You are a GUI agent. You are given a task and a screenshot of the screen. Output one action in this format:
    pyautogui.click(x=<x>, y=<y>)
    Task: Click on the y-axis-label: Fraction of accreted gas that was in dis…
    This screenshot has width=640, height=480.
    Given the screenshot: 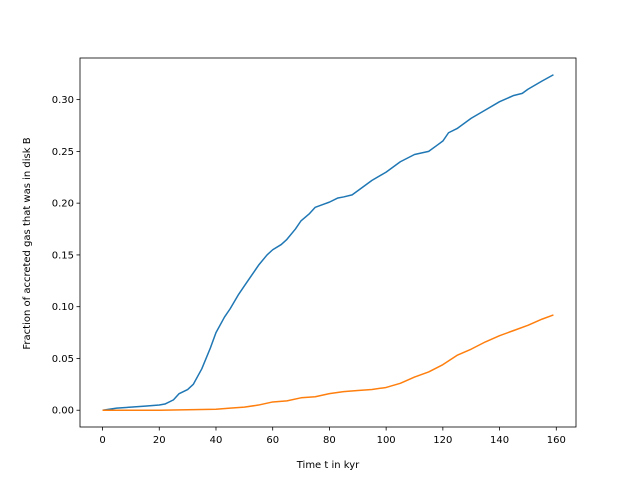 What is the action you would take?
    pyautogui.click(x=27, y=243)
    